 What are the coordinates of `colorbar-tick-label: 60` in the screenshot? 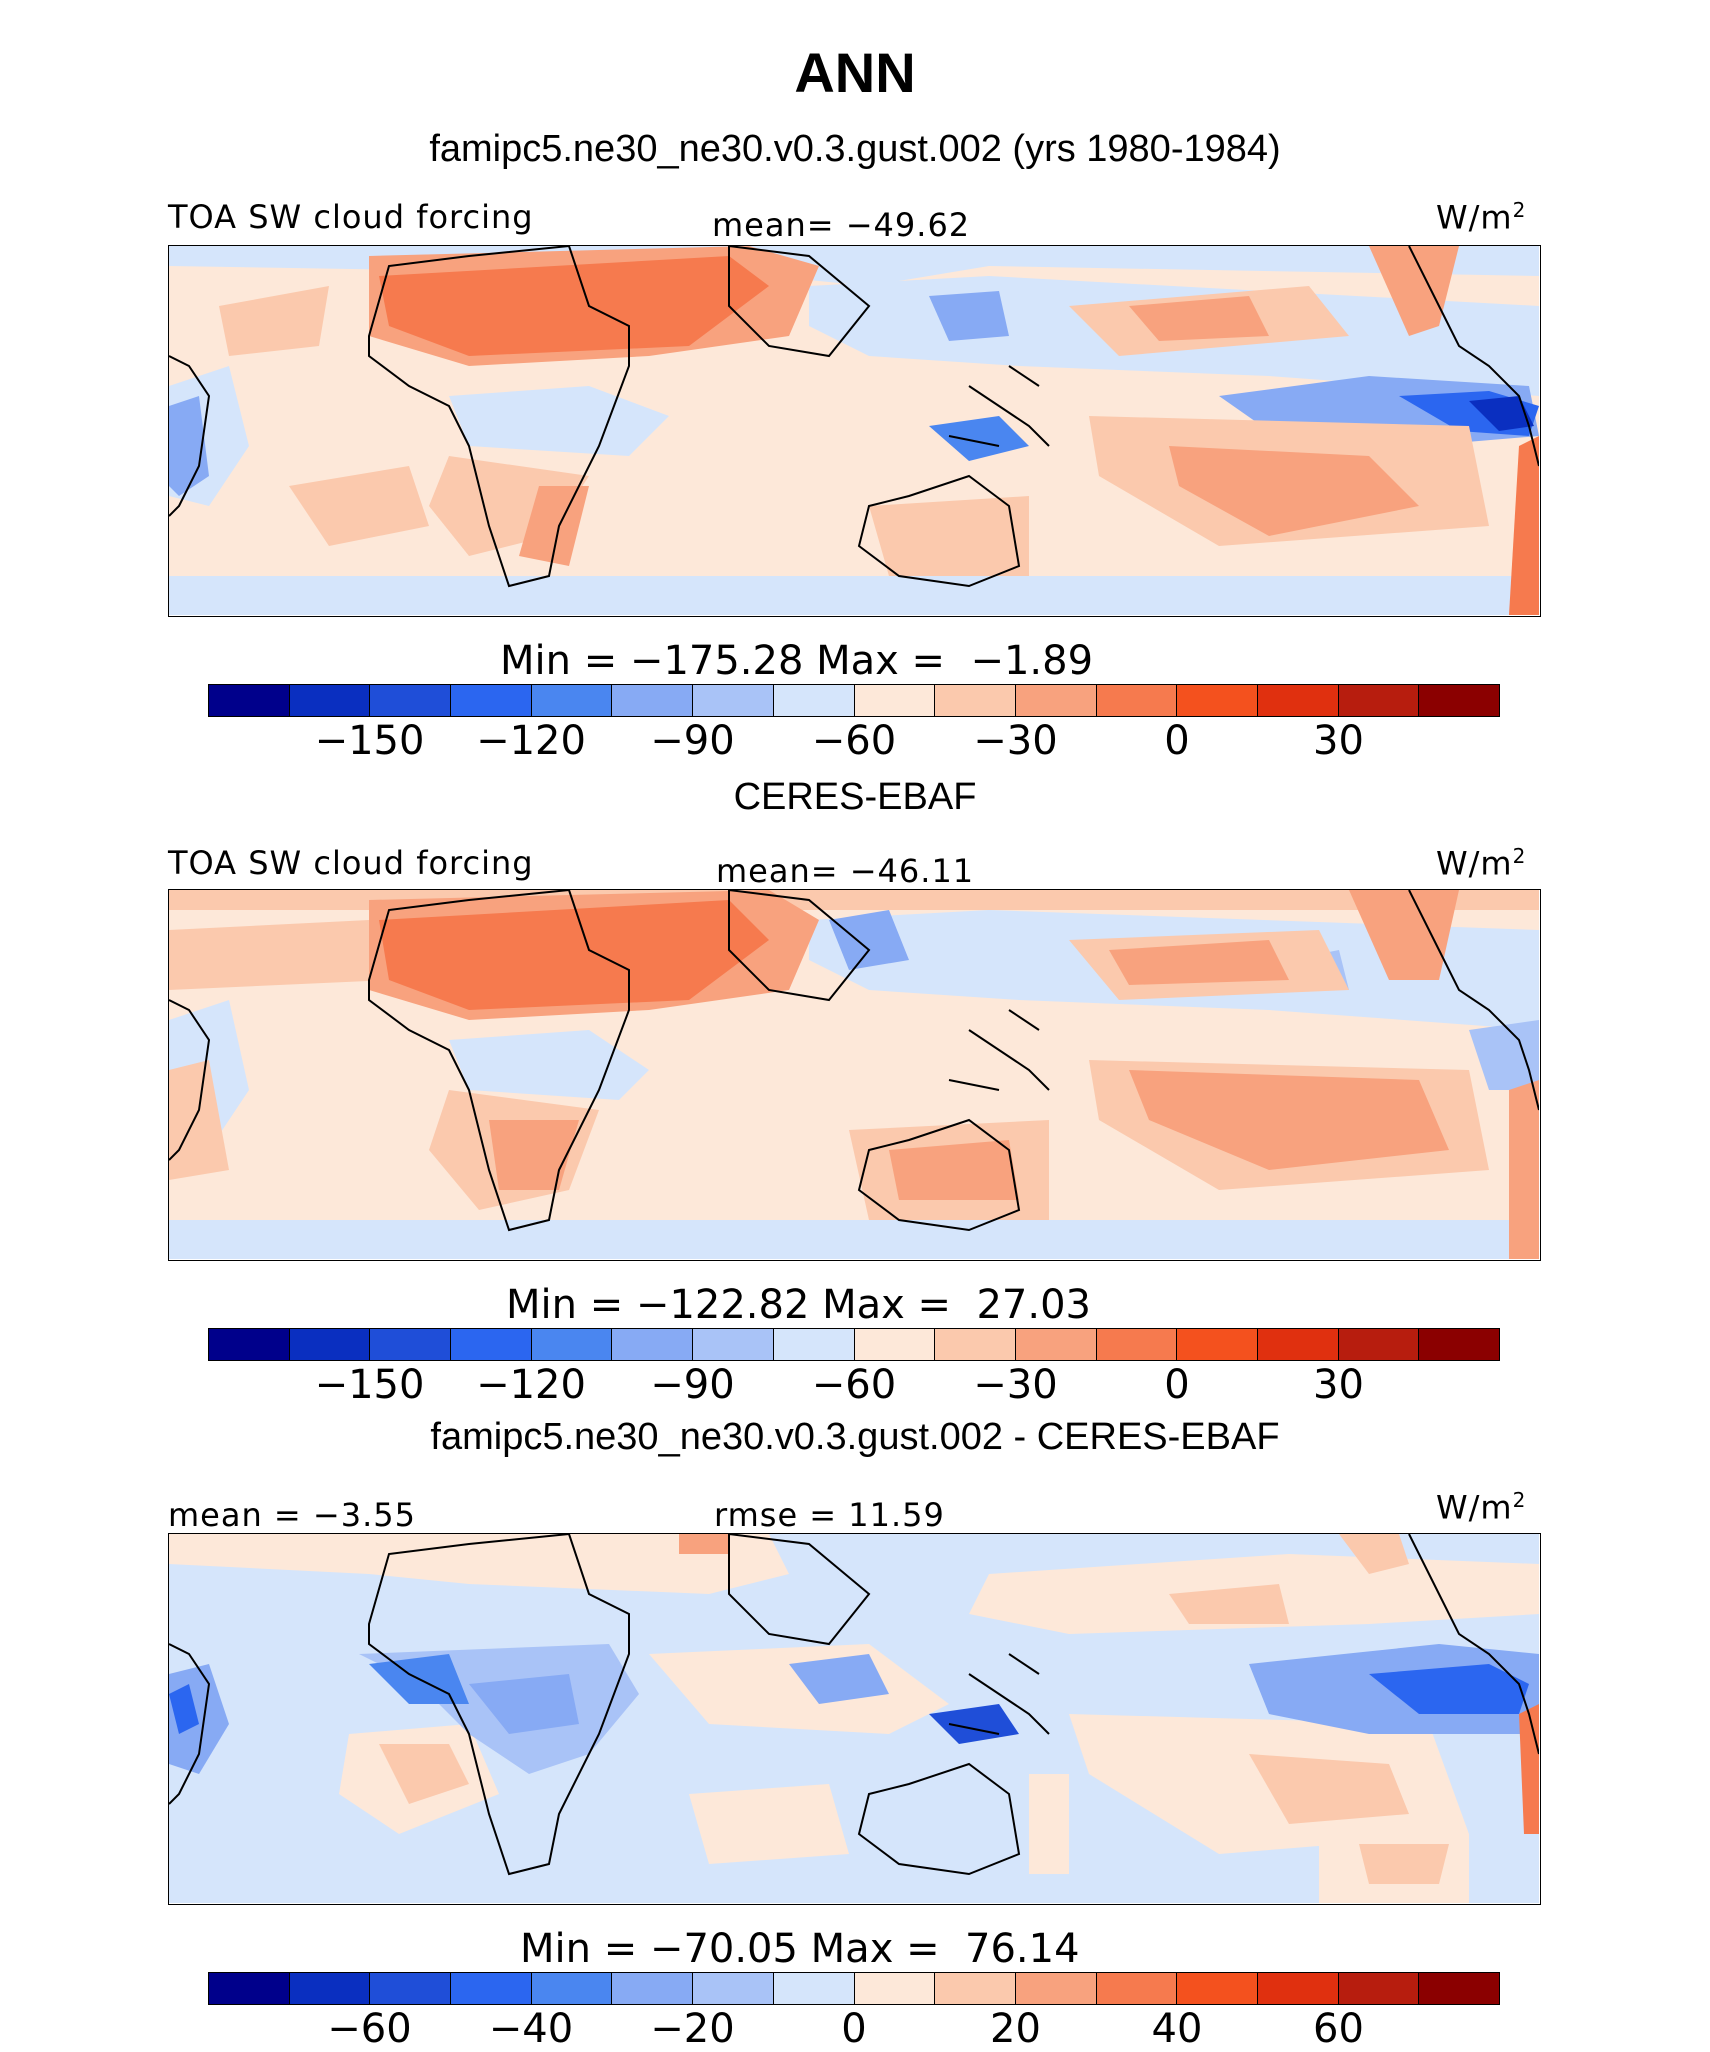 It's located at (1338, 2029).